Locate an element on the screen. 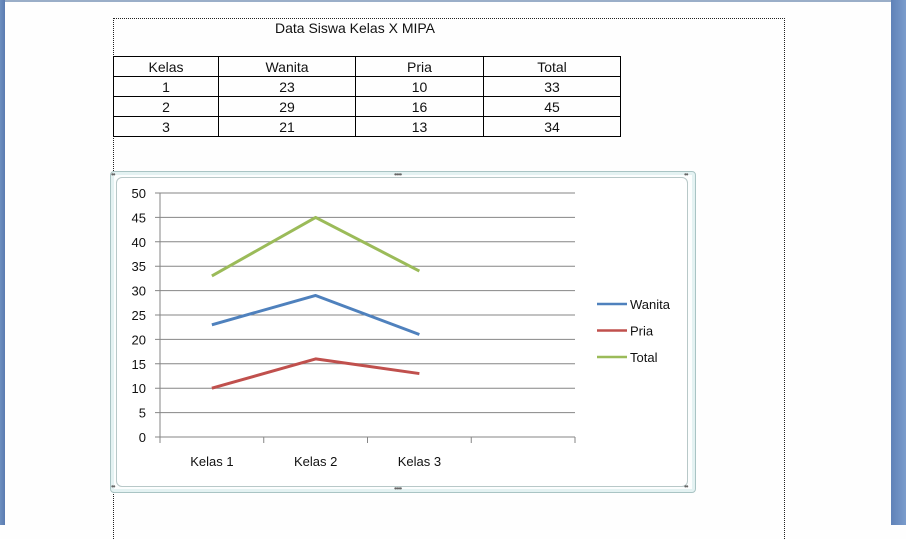 This screenshot has width=906, height=539. y-axis-label: 45 is located at coordinates (139, 217).